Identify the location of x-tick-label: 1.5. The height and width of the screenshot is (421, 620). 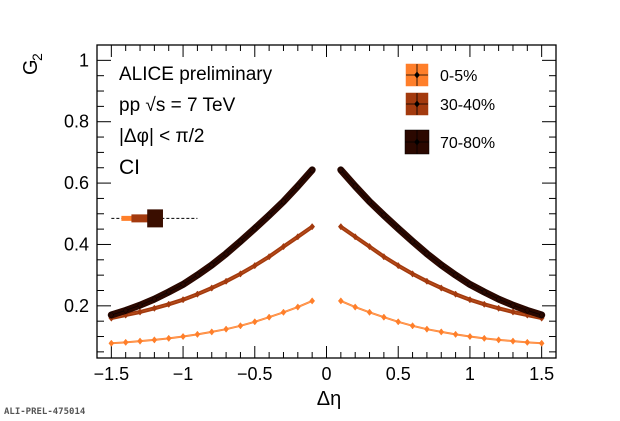
(541, 374).